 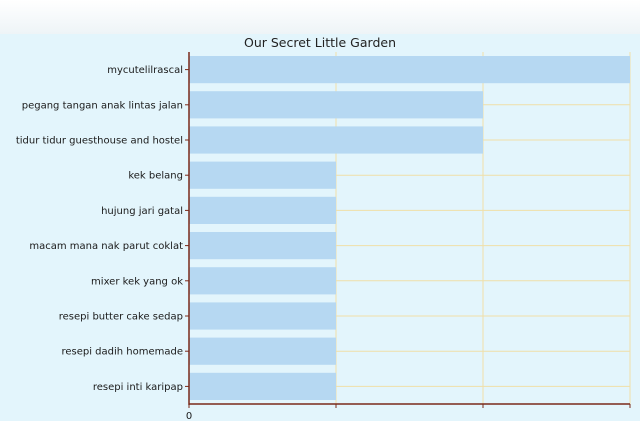 What do you see at coordinates (137, 281) in the screenshot?
I see `category-label: mixer kek yang ok` at bounding box center [137, 281].